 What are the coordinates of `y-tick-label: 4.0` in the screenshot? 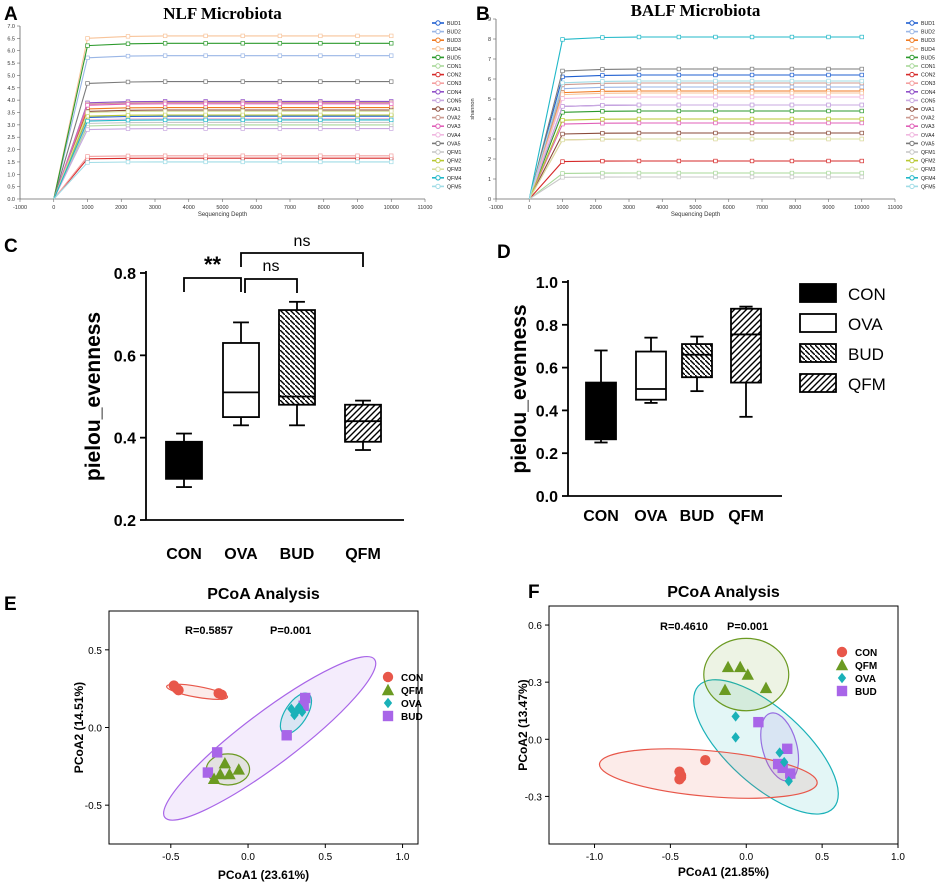 It's located at (11, 101).